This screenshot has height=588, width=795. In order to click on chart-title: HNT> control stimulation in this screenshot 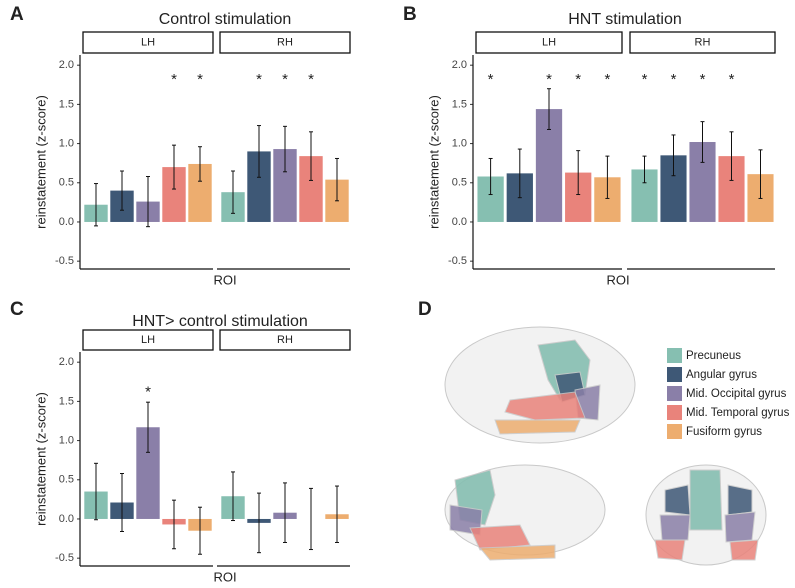, I will do `click(220, 321)`.